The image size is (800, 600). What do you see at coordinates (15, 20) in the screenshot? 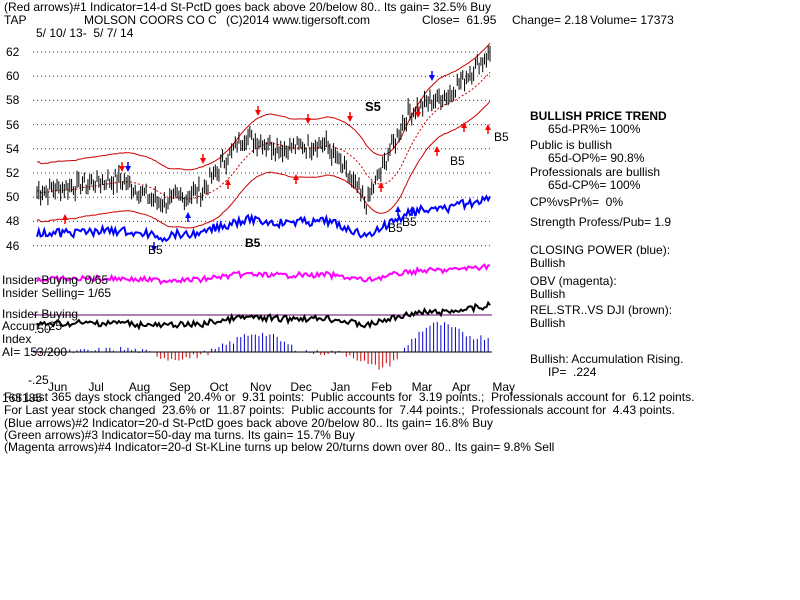
I see `ticker: TAP` at bounding box center [15, 20].